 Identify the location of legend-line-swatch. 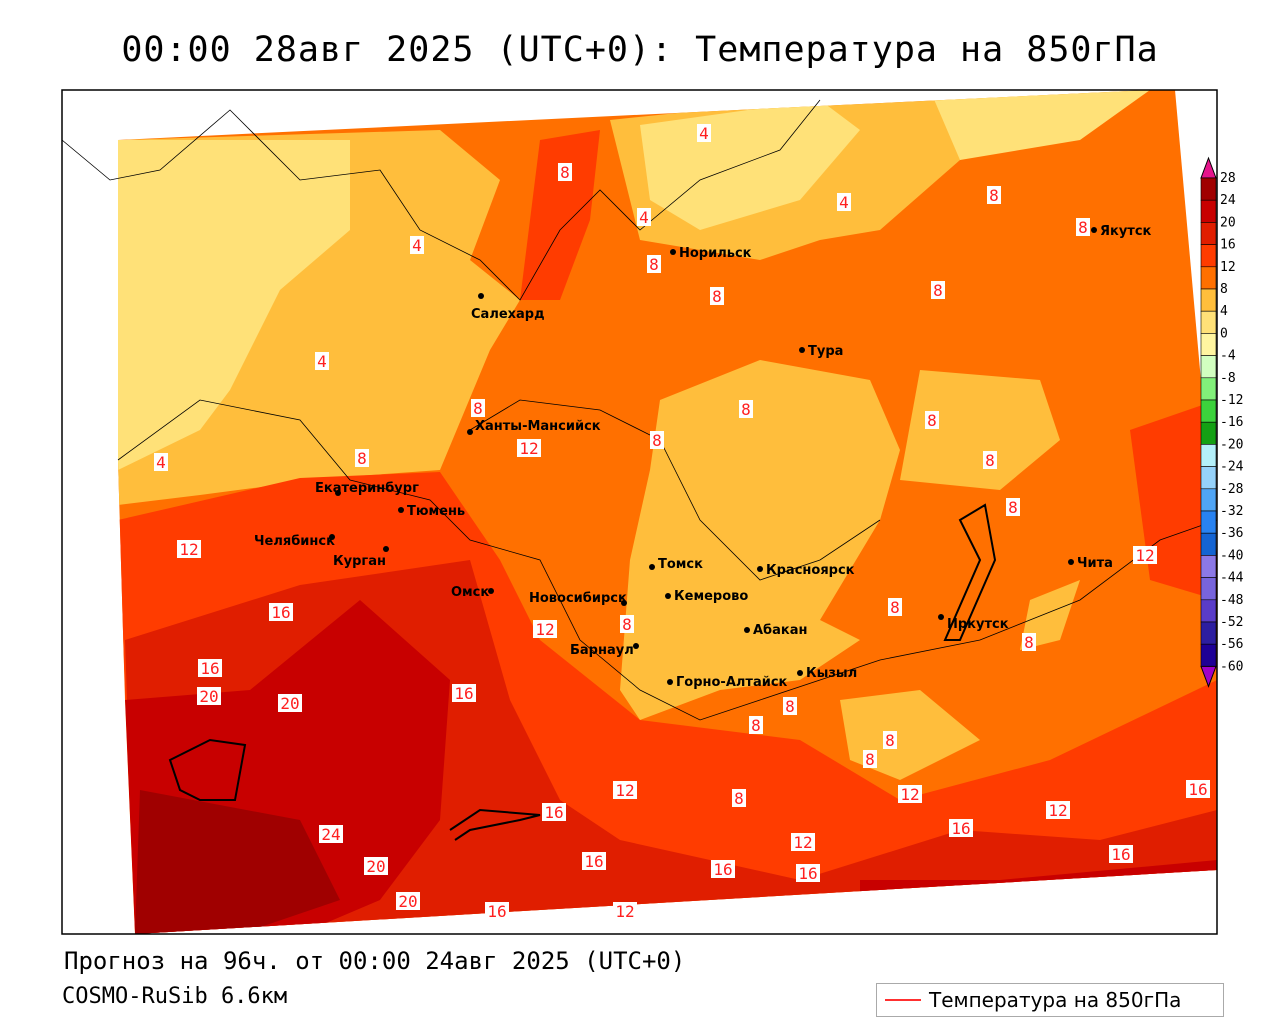
(903, 1000).